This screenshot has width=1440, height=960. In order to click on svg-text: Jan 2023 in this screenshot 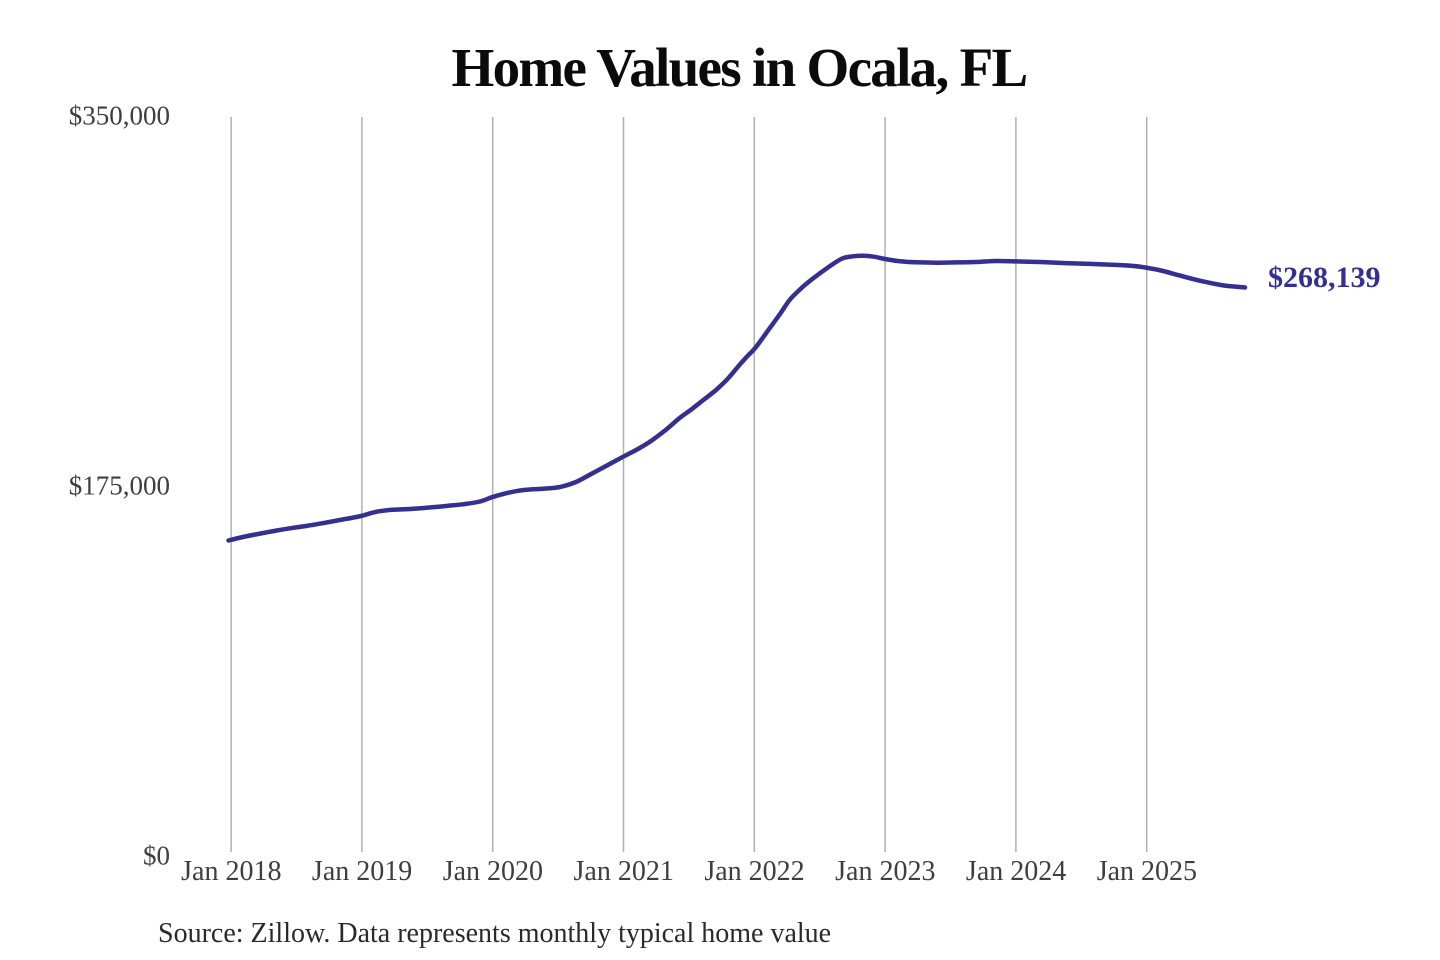, I will do `click(885, 871)`.